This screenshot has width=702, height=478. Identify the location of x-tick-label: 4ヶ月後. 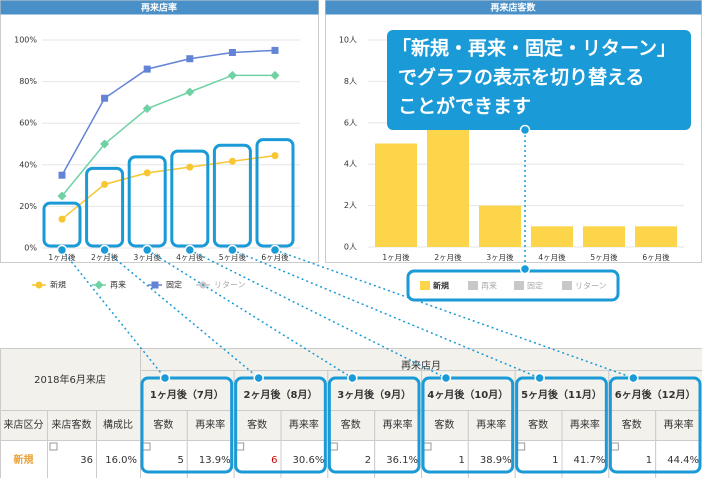
(552, 257).